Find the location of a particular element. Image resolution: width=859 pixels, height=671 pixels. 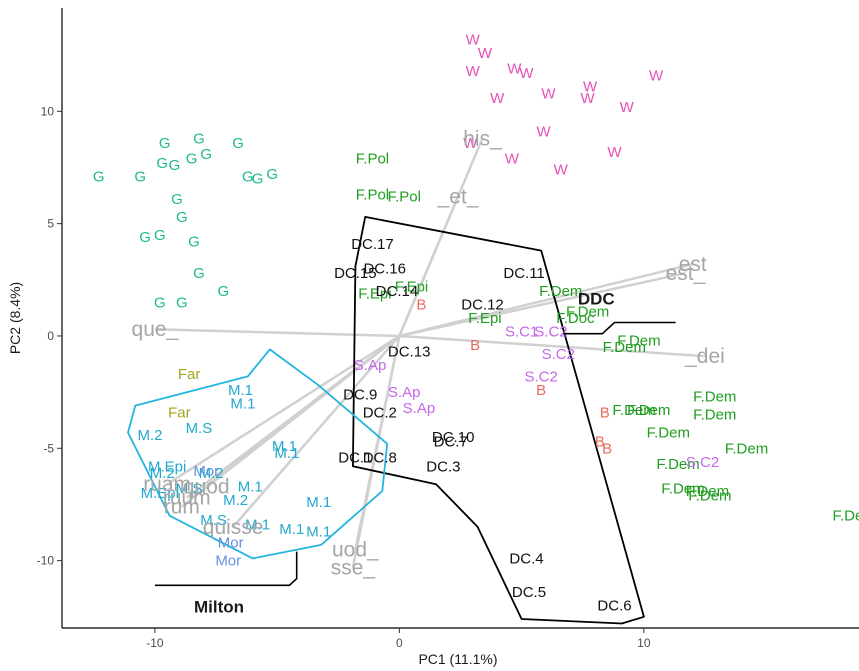

point-label-dc-9: DC.9 is located at coordinates (360, 394).